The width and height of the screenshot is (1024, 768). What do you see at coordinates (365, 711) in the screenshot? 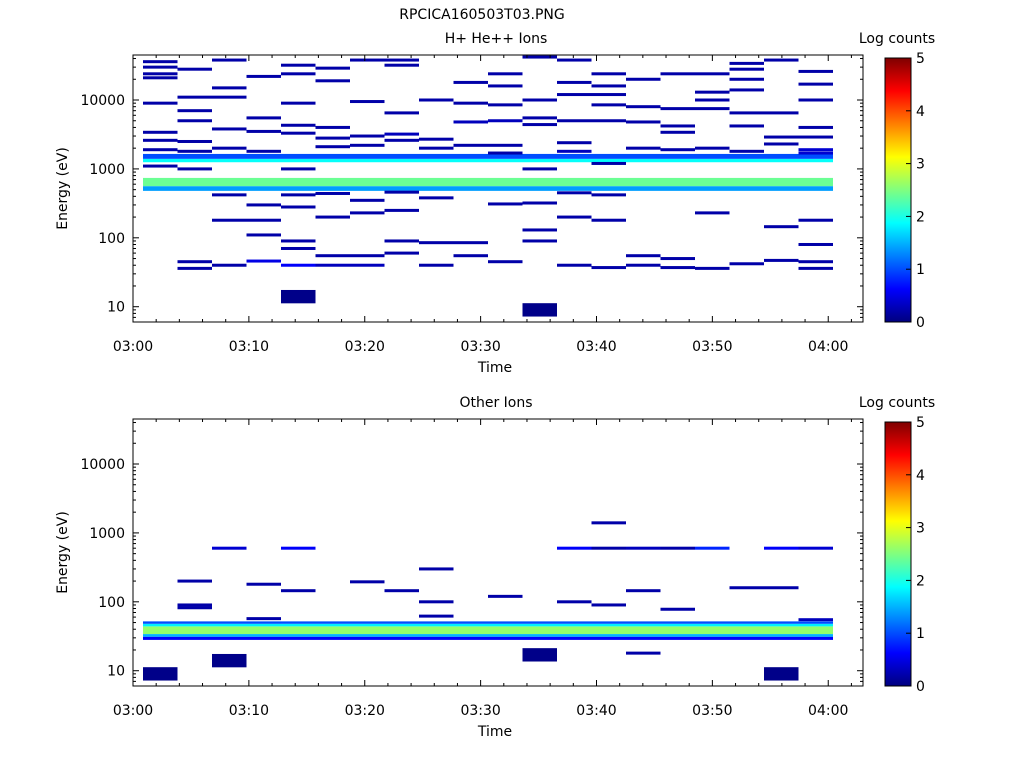
I see `x-tick-label: 03:20` at bounding box center [365, 711].